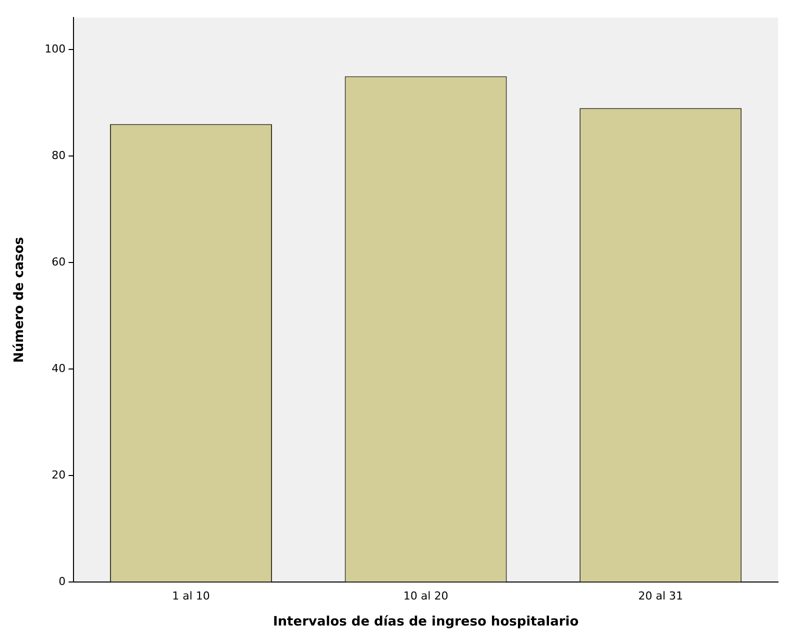  What do you see at coordinates (55, 49) in the screenshot?
I see `y-tick-label: 100` at bounding box center [55, 49].